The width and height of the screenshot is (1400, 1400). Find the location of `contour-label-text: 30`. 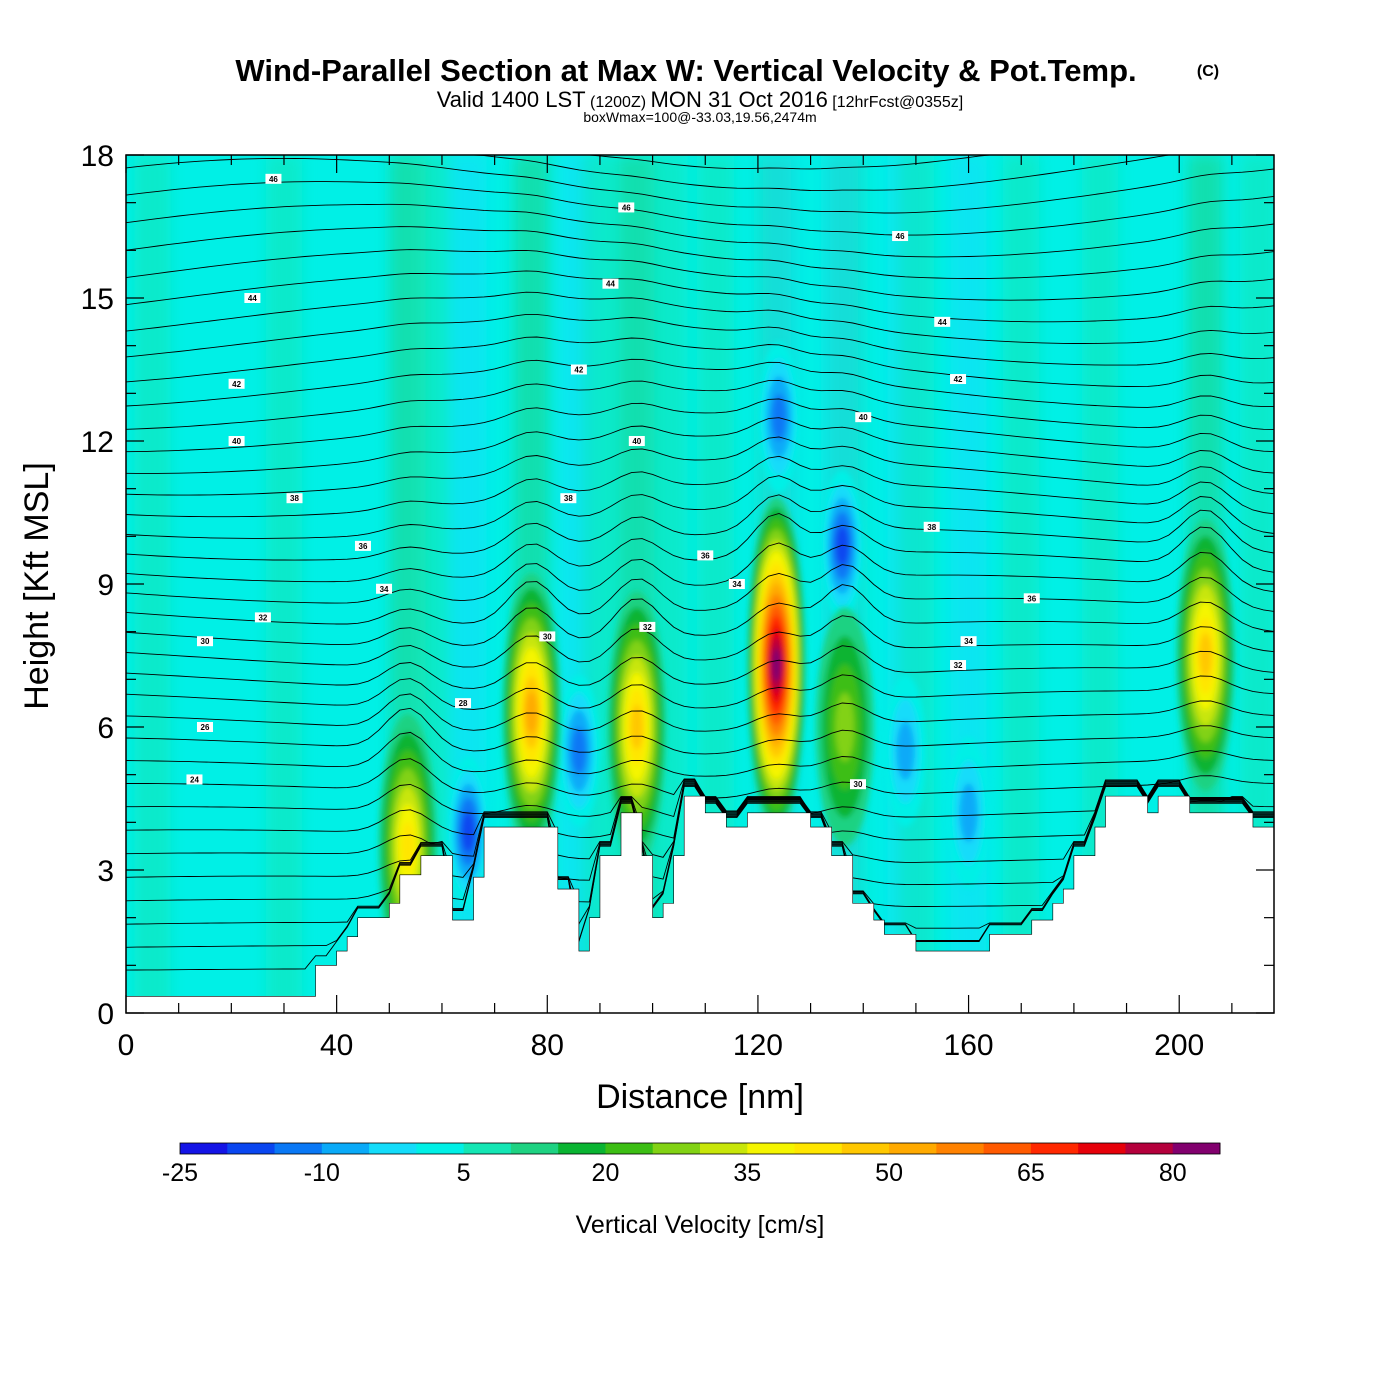

contour-label-text: 30 is located at coordinates (547, 636).